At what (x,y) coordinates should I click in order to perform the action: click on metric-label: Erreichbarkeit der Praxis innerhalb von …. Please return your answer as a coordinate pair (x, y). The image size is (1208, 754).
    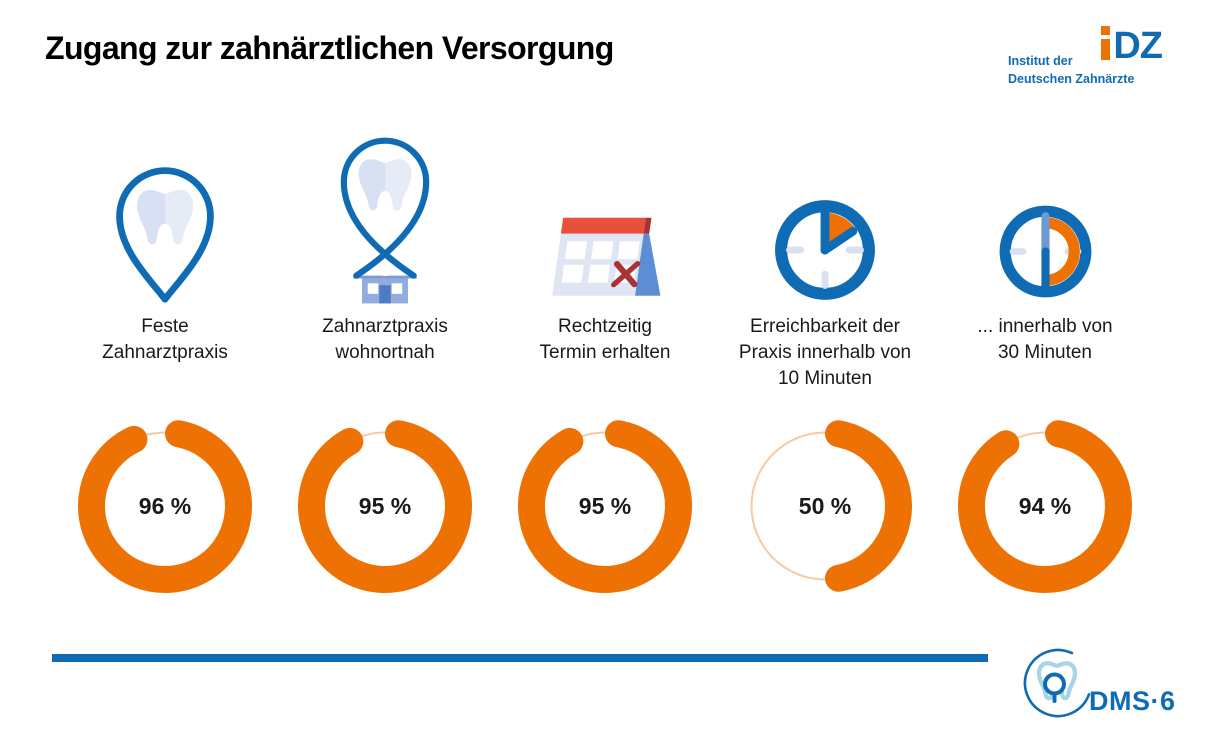
    Looking at the image, I should click on (825, 352).